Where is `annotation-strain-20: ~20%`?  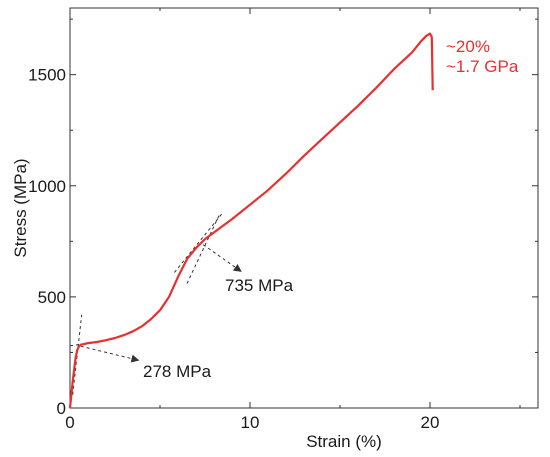
annotation-strain-20: ~20% is located at coordinates (468, 46).